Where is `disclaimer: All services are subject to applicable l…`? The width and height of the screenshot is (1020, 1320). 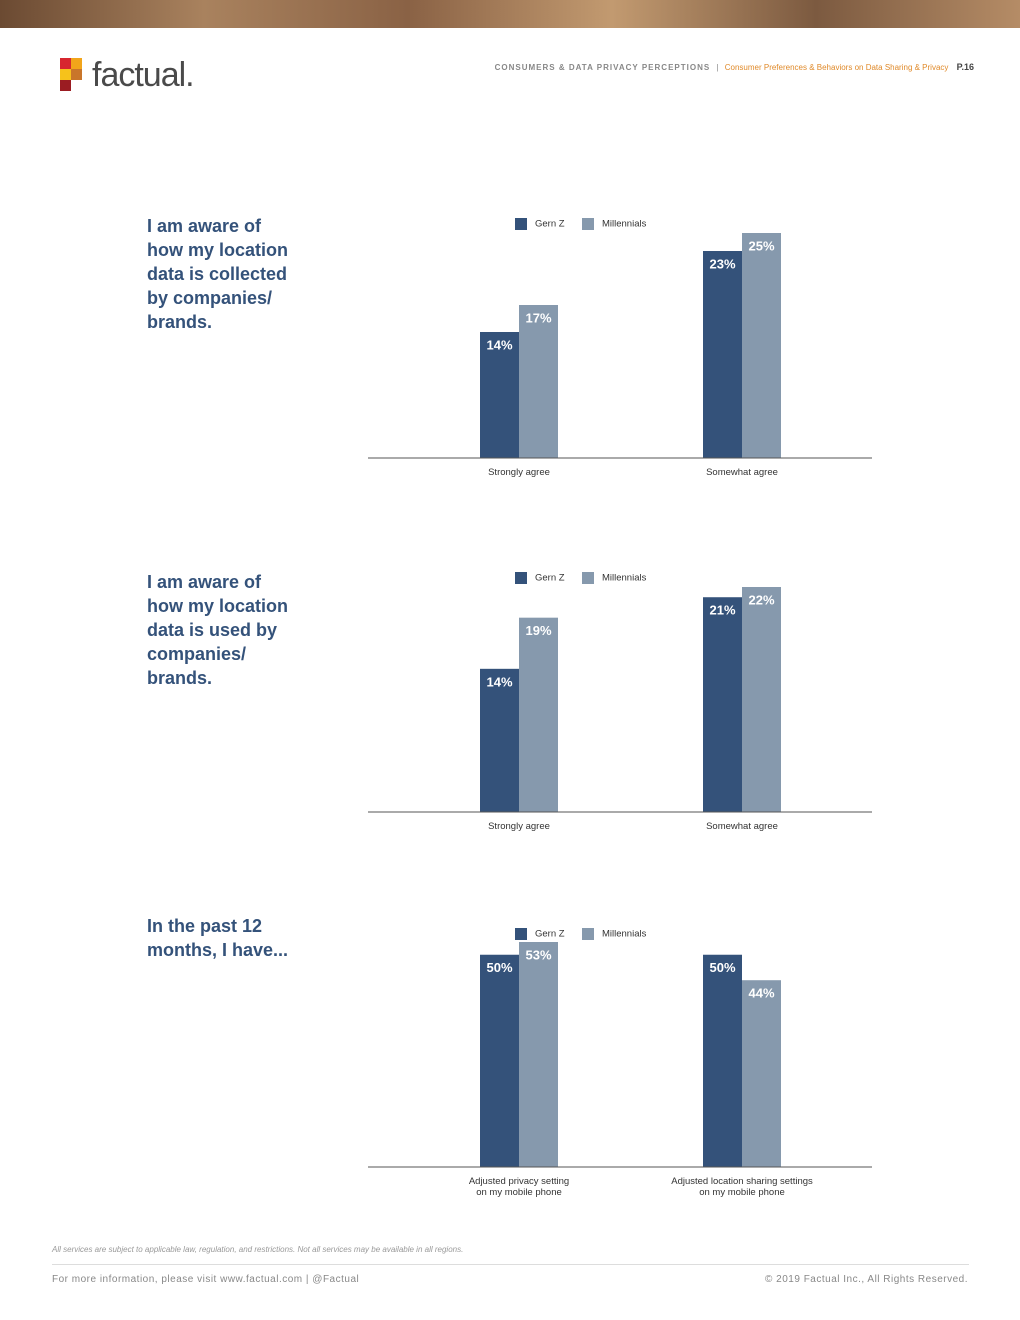
disclaimer: All services are subject to applicable l… is located at coordinates (258, 1249).